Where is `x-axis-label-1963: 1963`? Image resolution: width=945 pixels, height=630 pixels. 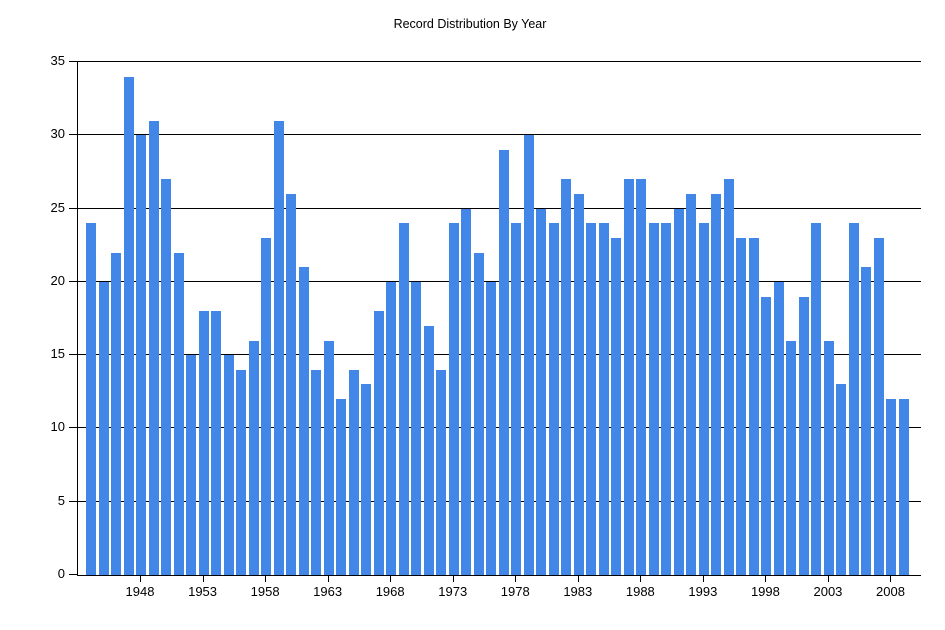 x-axis-label-1963: 1963 is located at coordinates (328, 591).